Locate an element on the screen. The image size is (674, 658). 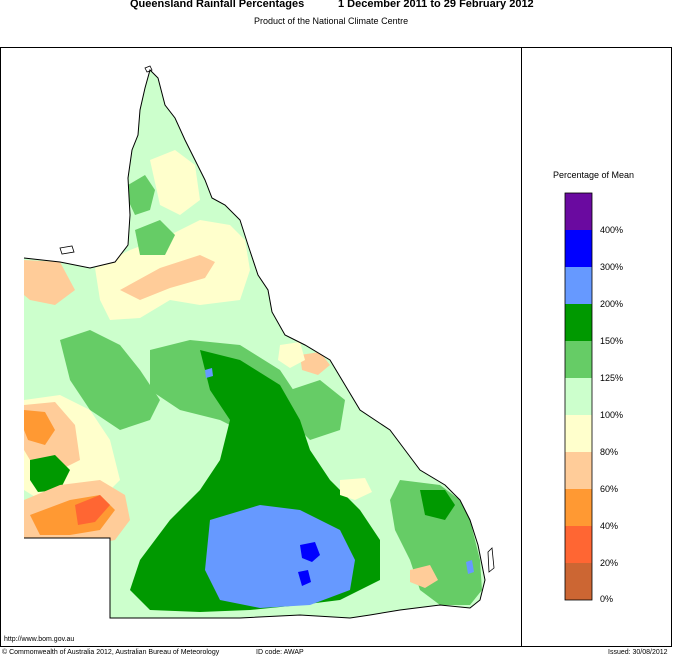
legend-label-40: 40% is located at coordinates (609, 526).